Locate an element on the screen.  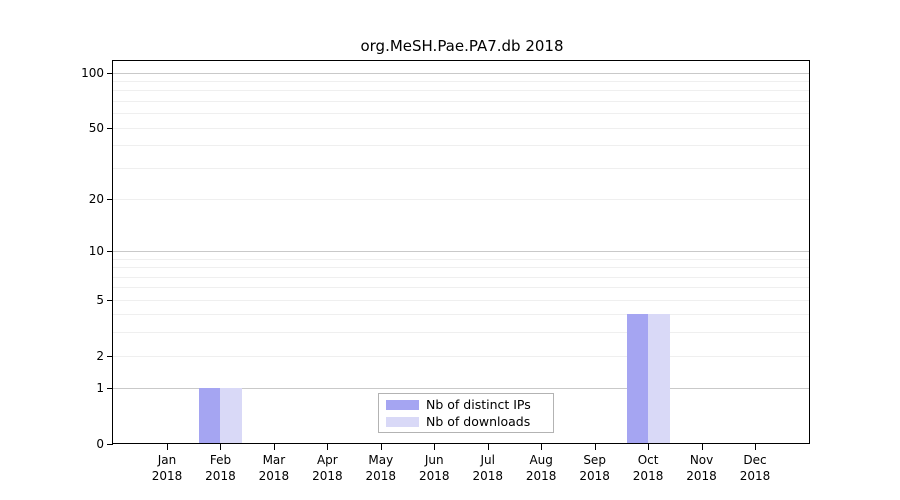
bar-nb-of-downloads-oct is located at coordinates (659, 379).